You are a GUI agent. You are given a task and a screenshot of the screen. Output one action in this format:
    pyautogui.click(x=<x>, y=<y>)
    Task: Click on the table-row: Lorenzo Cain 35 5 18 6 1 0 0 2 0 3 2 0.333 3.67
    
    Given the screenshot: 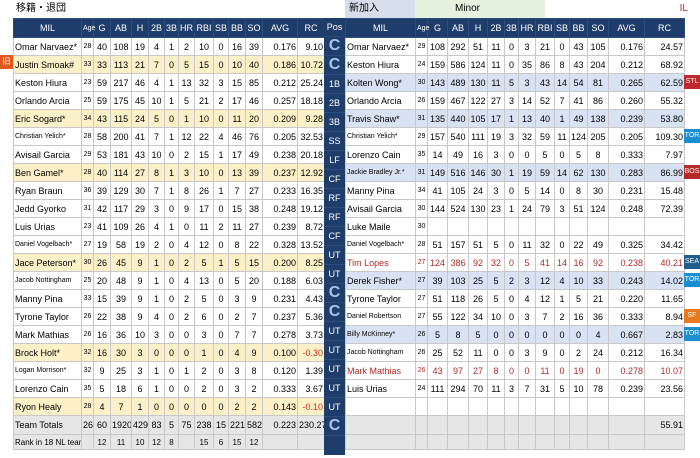 What is the action you would take?
    pyautogui.click(x=169, y=388)
    